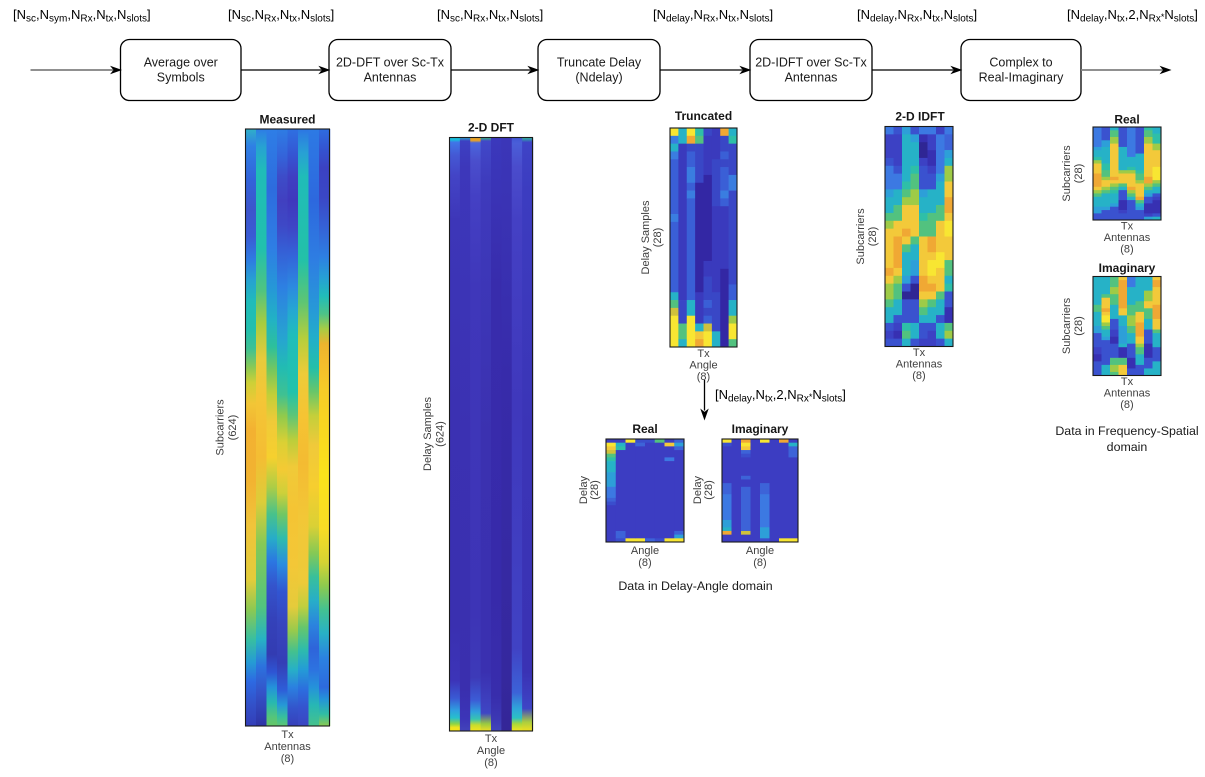  What do you see at coordinates (598, 78) in the screenshot?
I see `svg-text: (Ndelay)` at bounding box center [598, 78].